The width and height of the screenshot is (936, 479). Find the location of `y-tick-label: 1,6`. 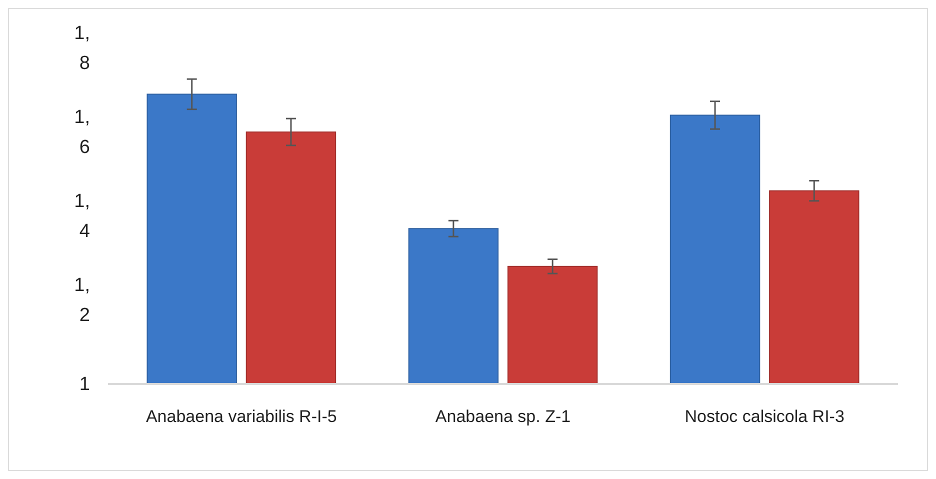

y-tick-label: 1,6 is located at coordinates (82, 132).